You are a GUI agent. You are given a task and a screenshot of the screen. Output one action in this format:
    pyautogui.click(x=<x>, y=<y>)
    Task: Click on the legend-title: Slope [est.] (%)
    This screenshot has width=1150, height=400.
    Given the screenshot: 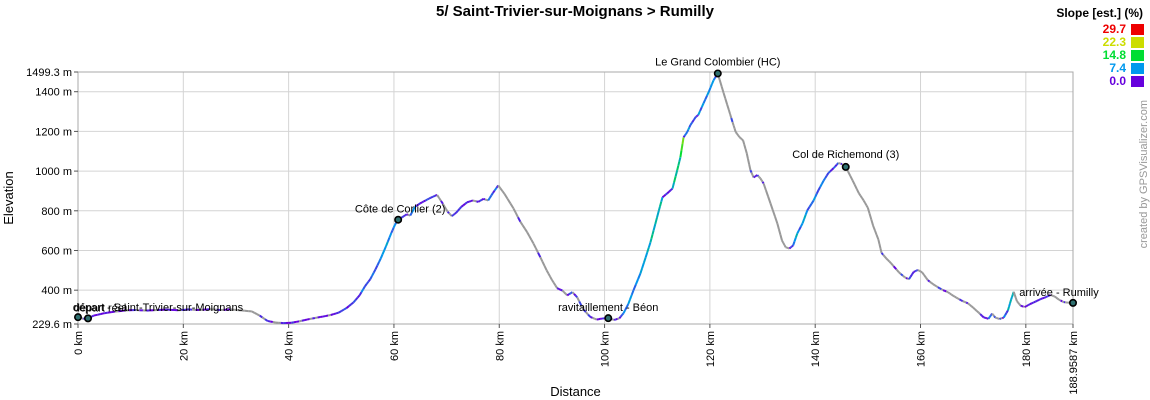 What is the action you would take?
    pyautogui.click(x=1099, y=13)
    